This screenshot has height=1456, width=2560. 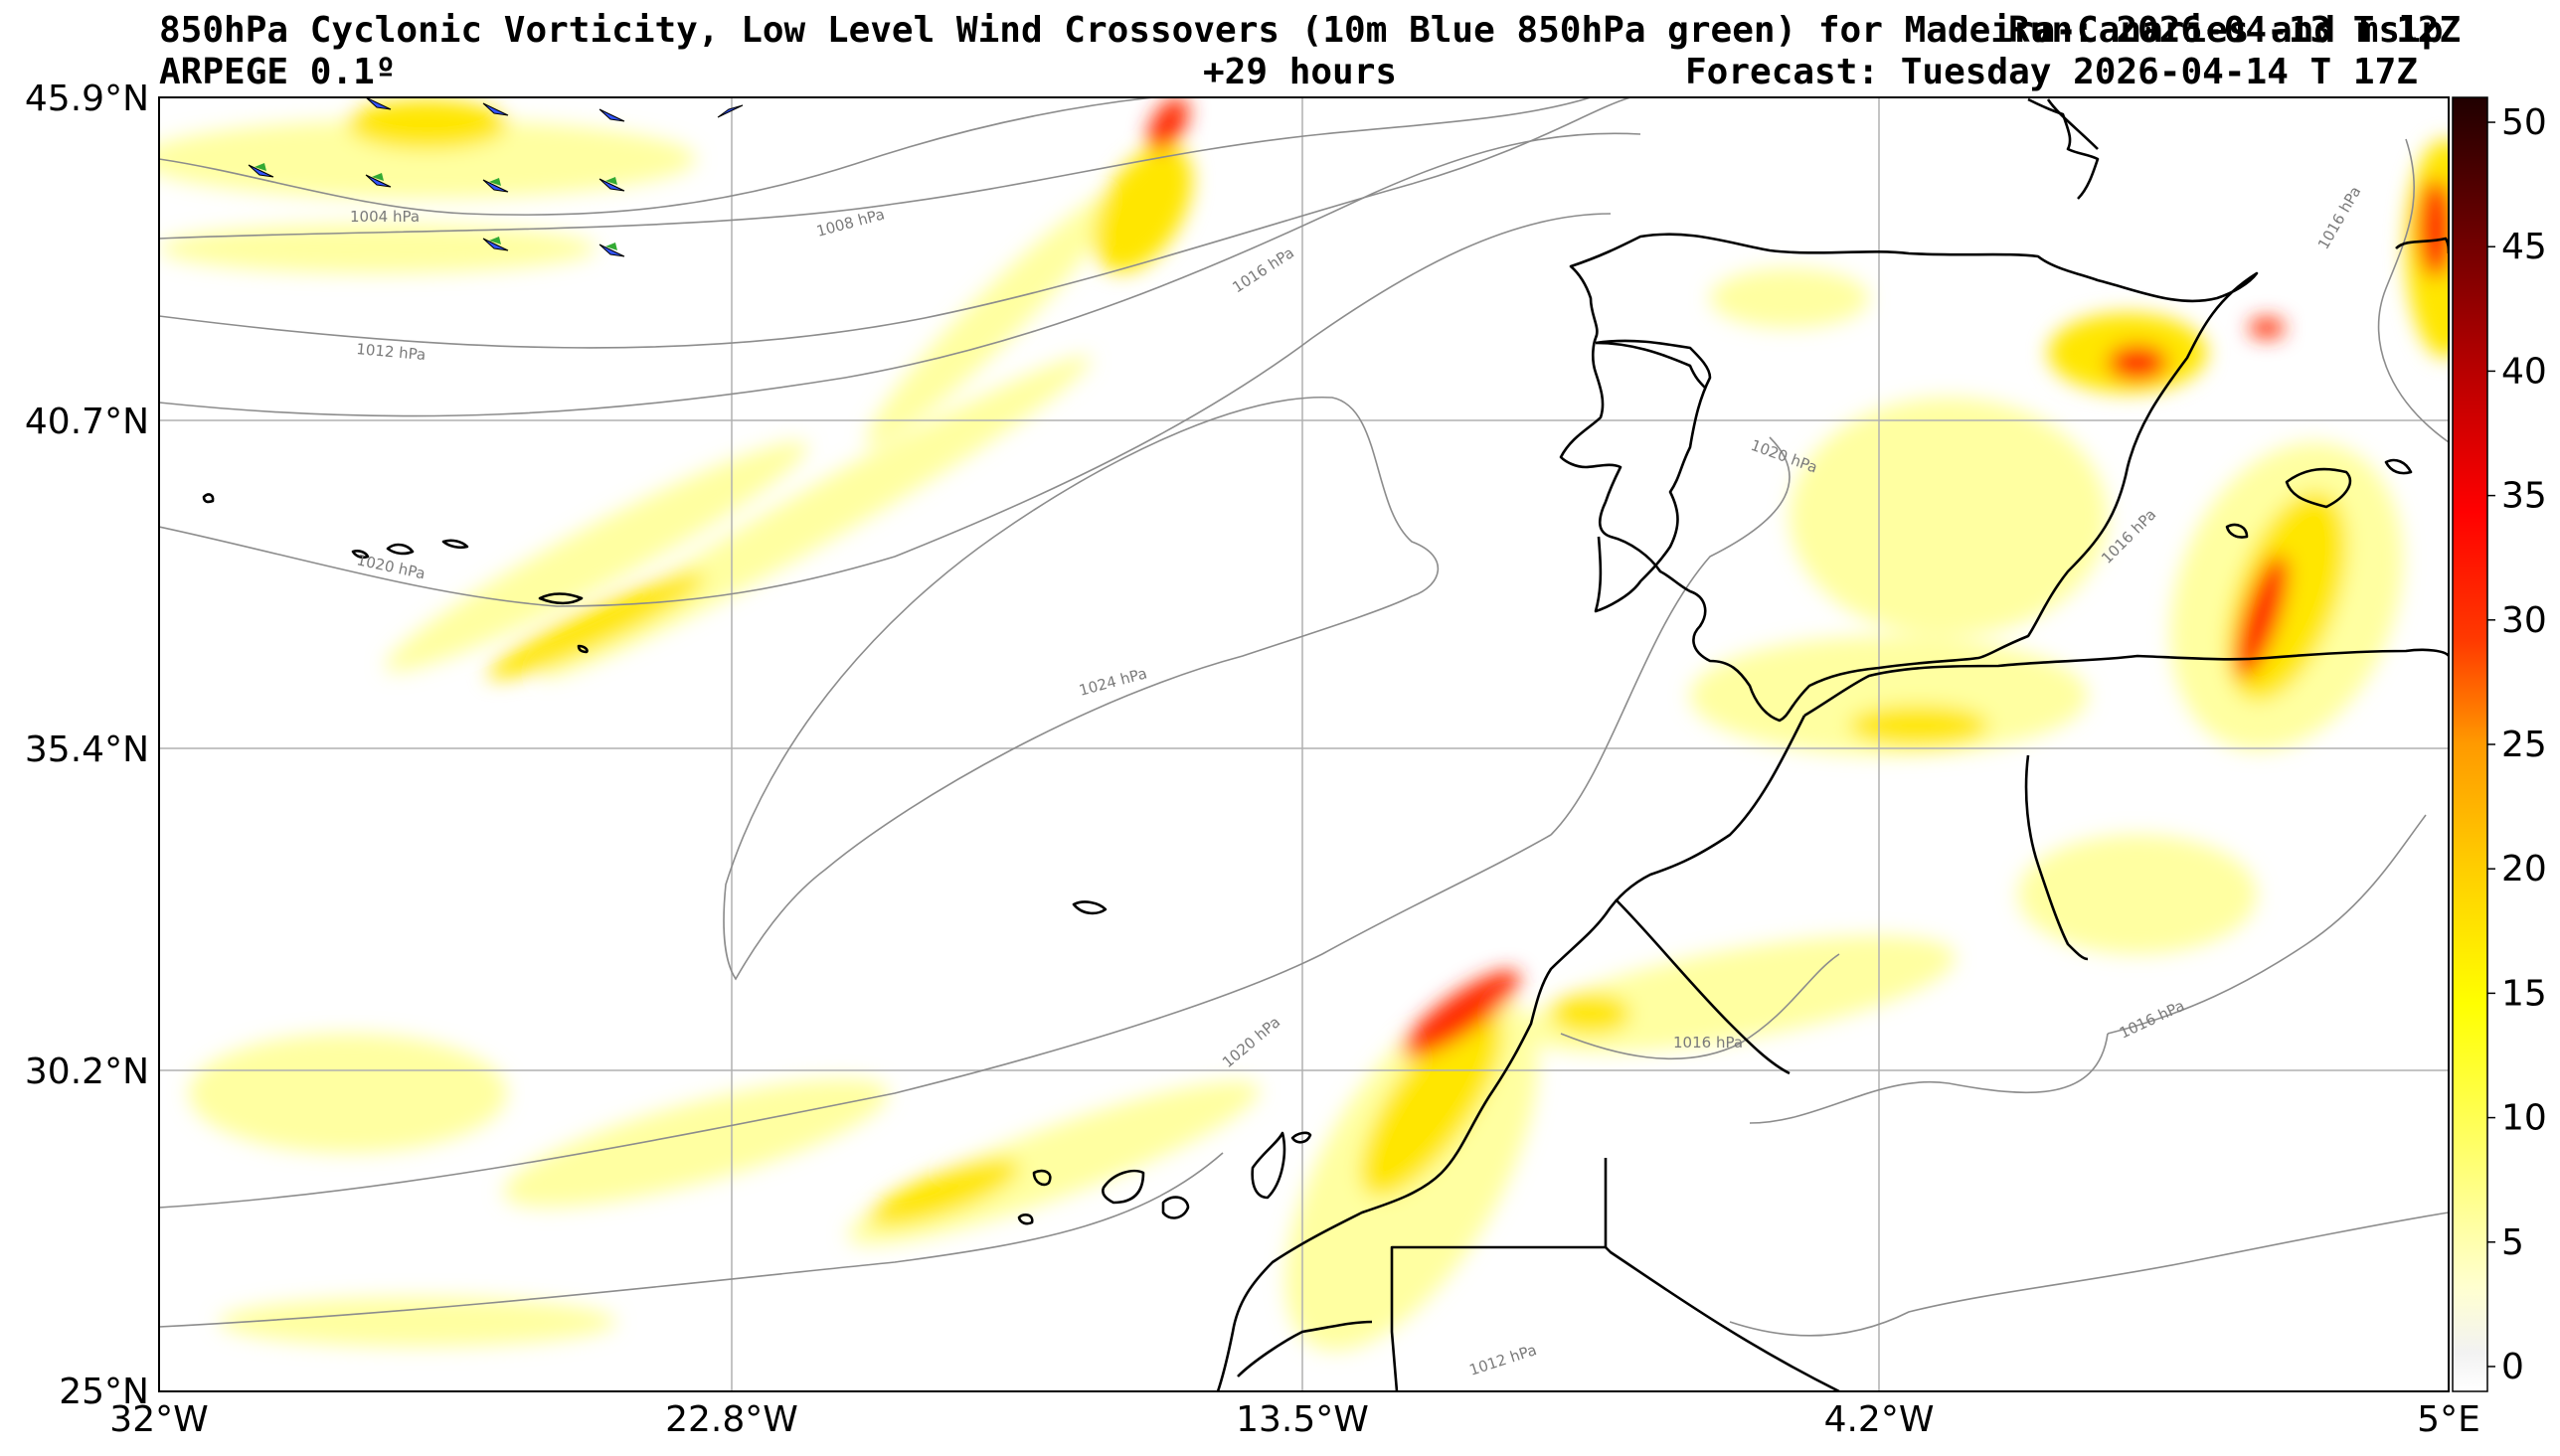 What do you see at coordinates (1300, 72) in the screenshot?
I see `lead-time: +29 hours` at bounding box center [1300, 72].